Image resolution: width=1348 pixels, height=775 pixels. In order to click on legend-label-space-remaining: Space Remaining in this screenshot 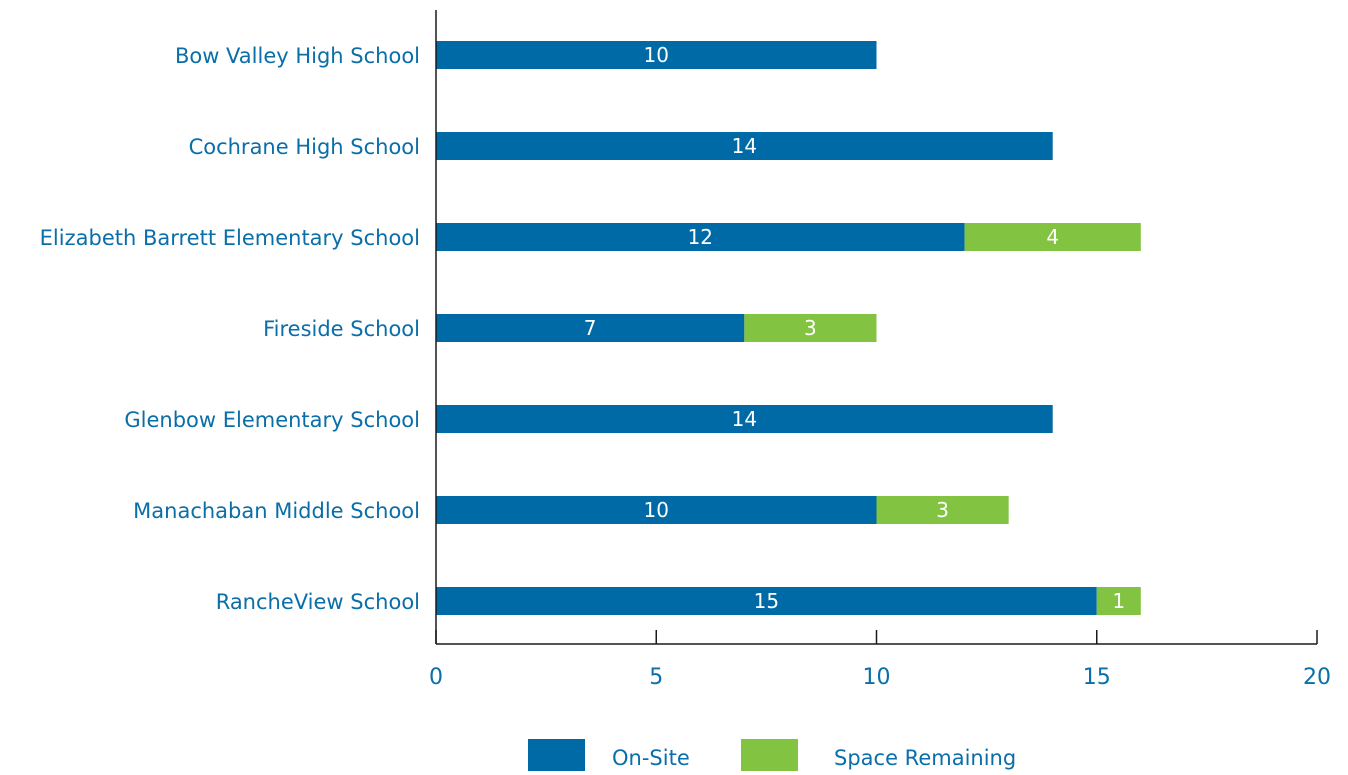, I will do `click(925, 758)`.